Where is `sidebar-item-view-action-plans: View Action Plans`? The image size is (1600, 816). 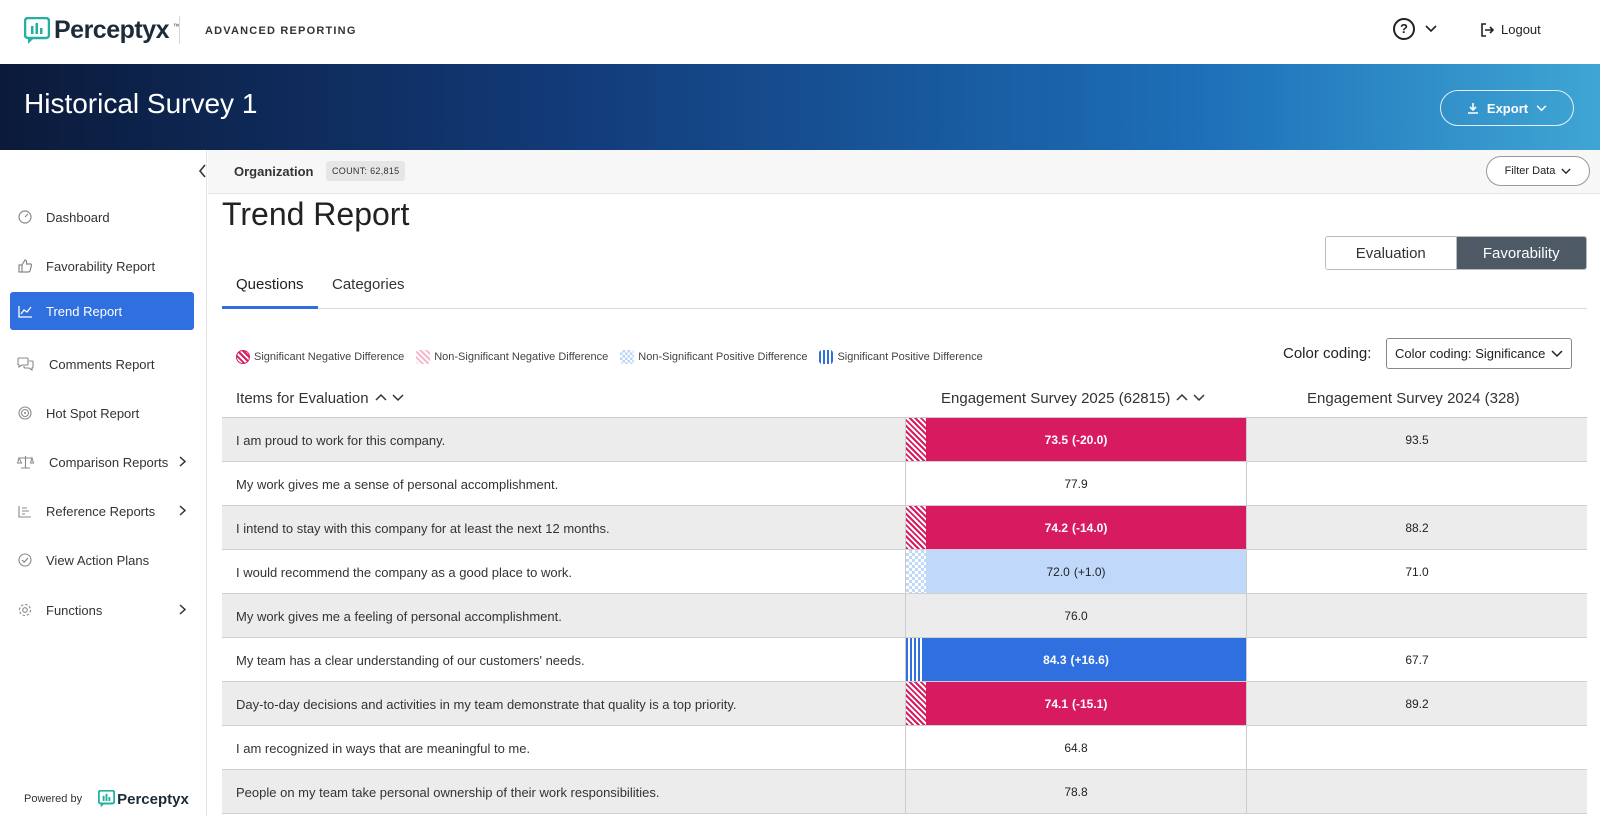 sidebar-item-view-action-plans: View Action Plans is located at coordinates (102, 560).